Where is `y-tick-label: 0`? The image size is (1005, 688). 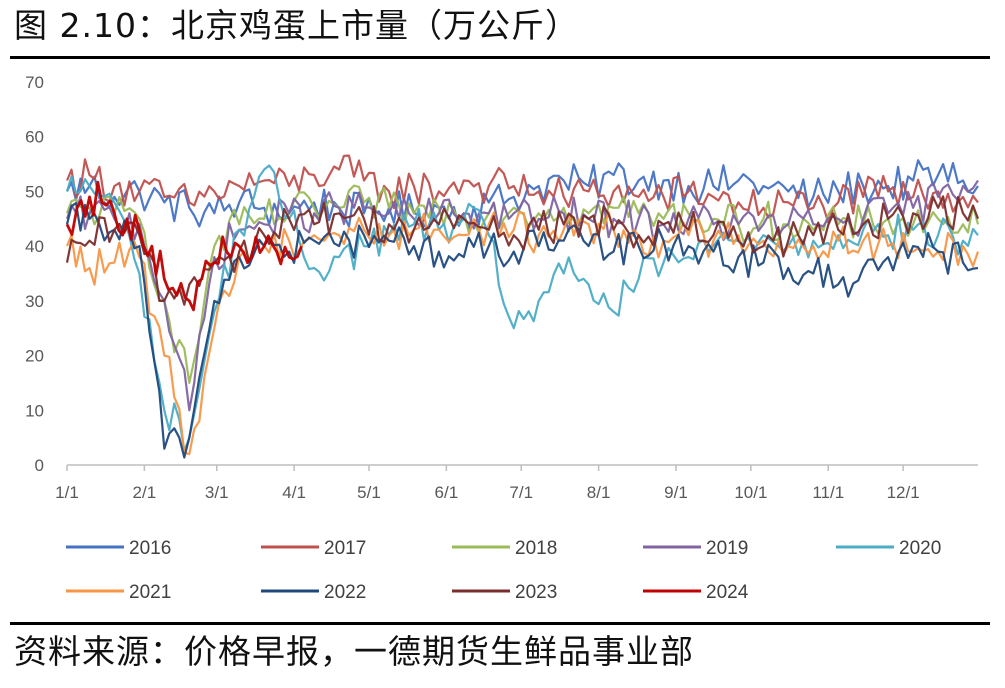
y-tick-label: 0 is located at coordinates (39, 465).